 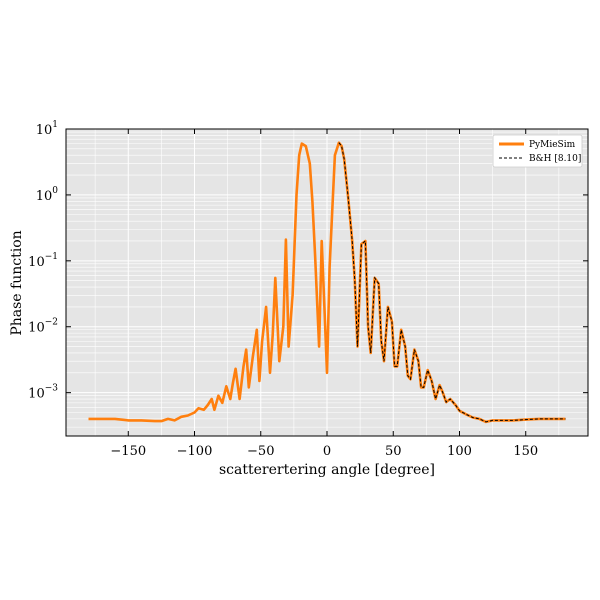 I want to click on y-tick-label: 10¹, so click(x=47, y=129).